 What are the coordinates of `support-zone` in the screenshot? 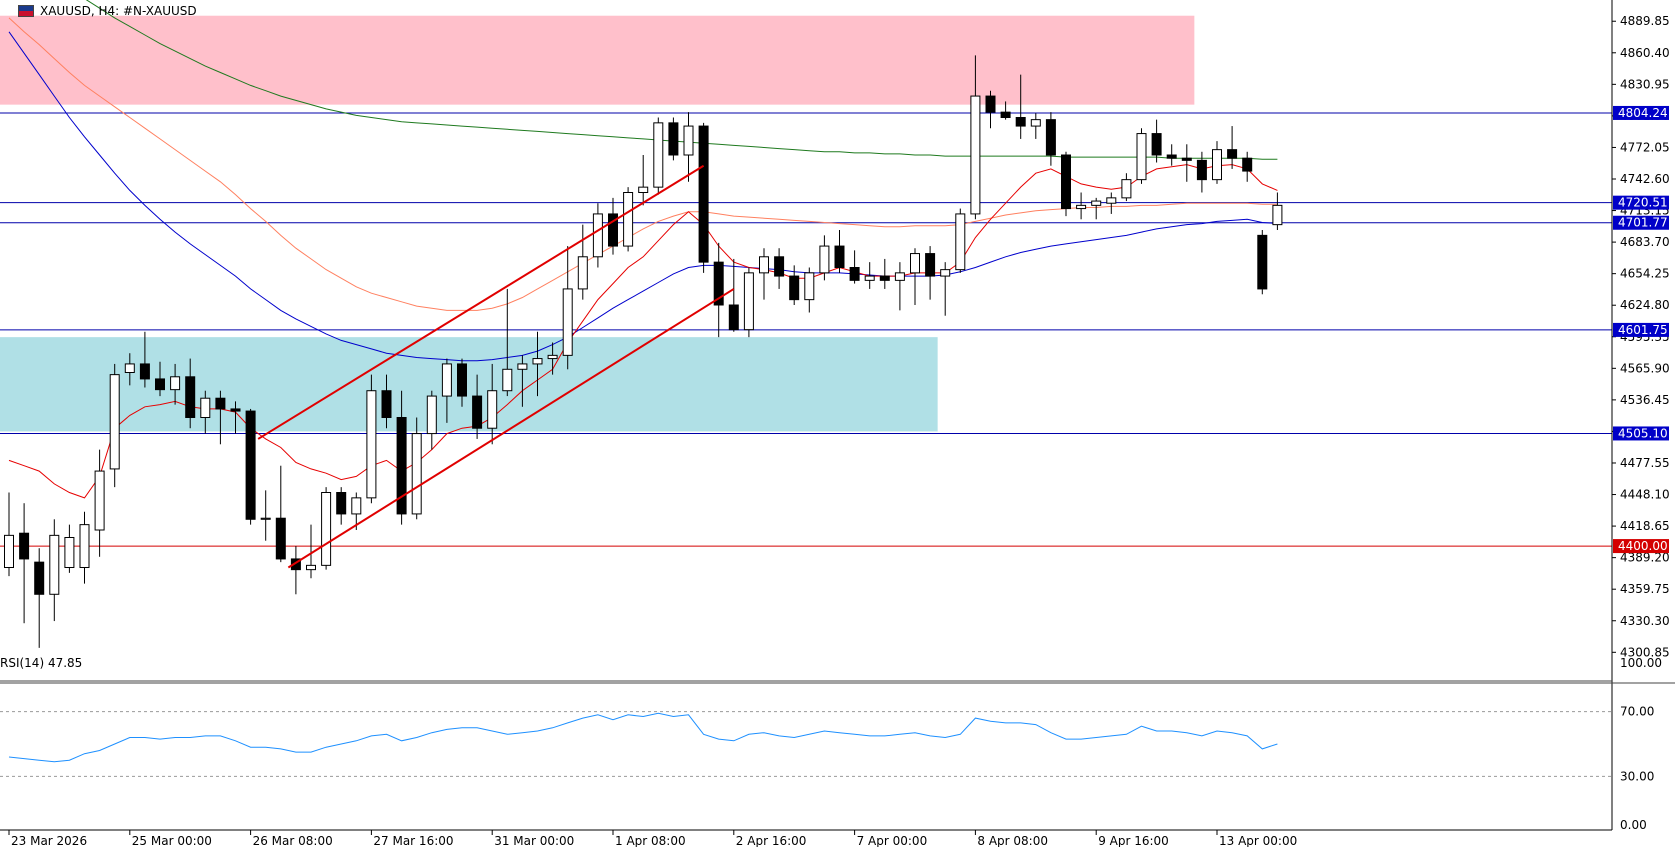 It's located at (469, 384).